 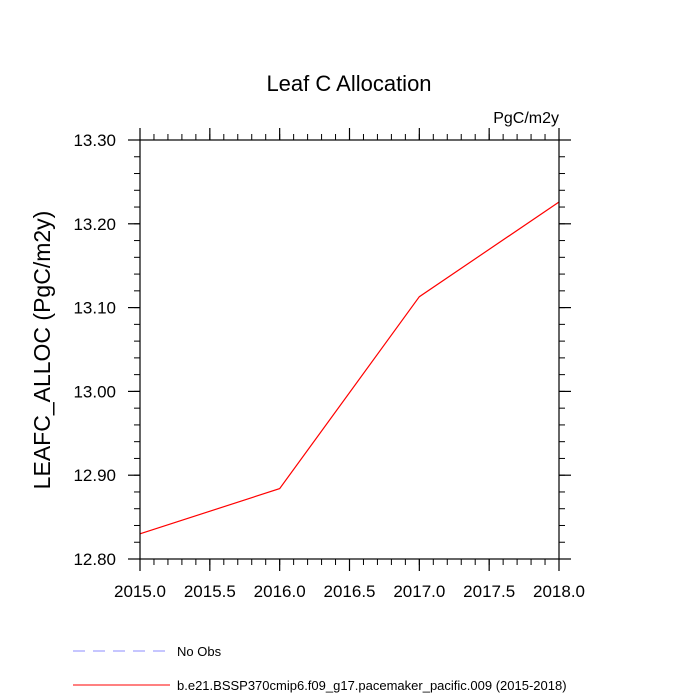 I want to click on y-tick-label: 12.80, so click(x=94, y=559).